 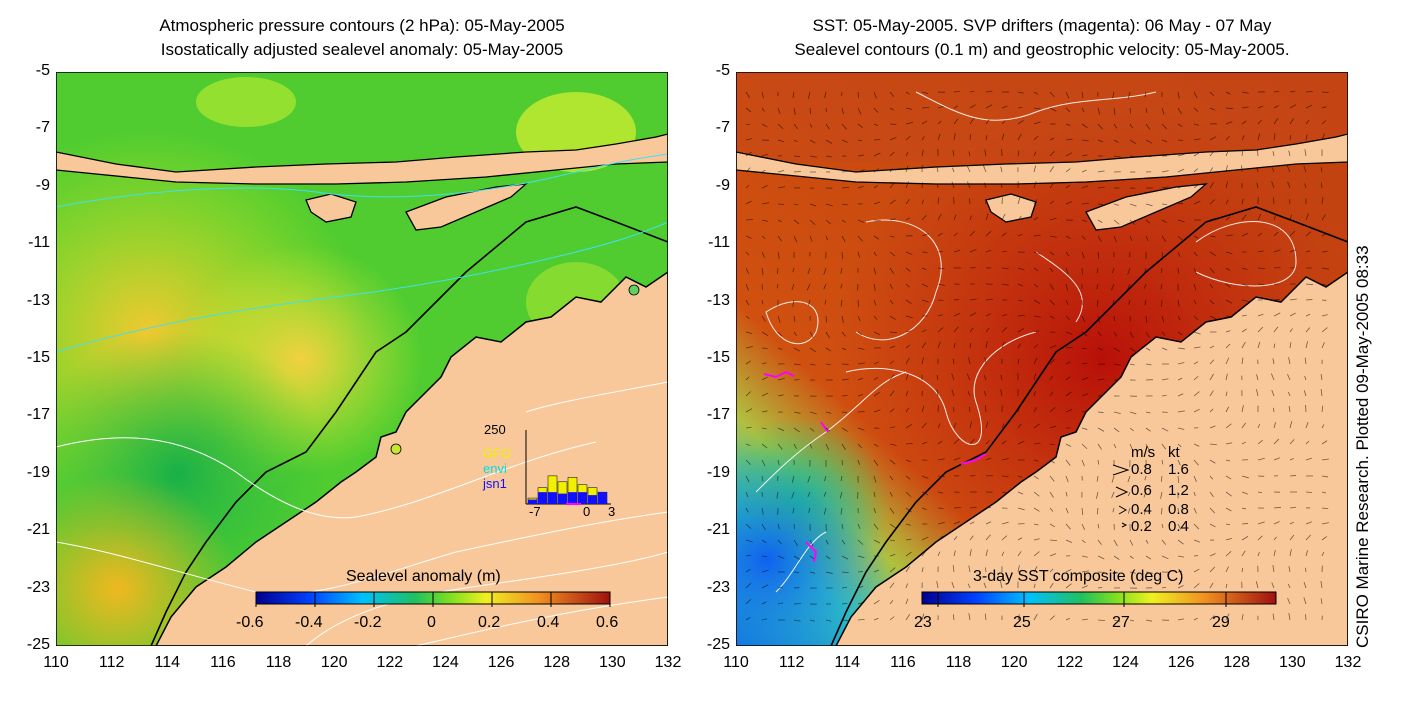 I want to click on inset-legend-jsn1: jsn1, so click(x=495, y=483).